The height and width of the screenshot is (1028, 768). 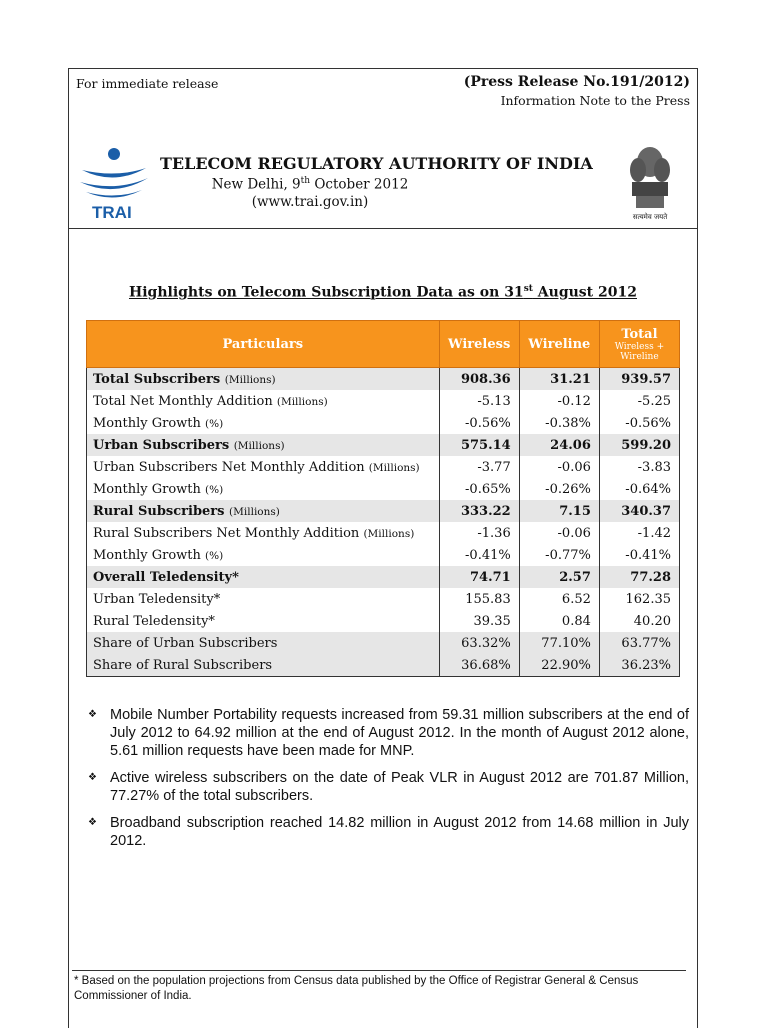 I want to click on row-label: Rural Subscribers Net Monthly Addition, so click(x=226, y=533).